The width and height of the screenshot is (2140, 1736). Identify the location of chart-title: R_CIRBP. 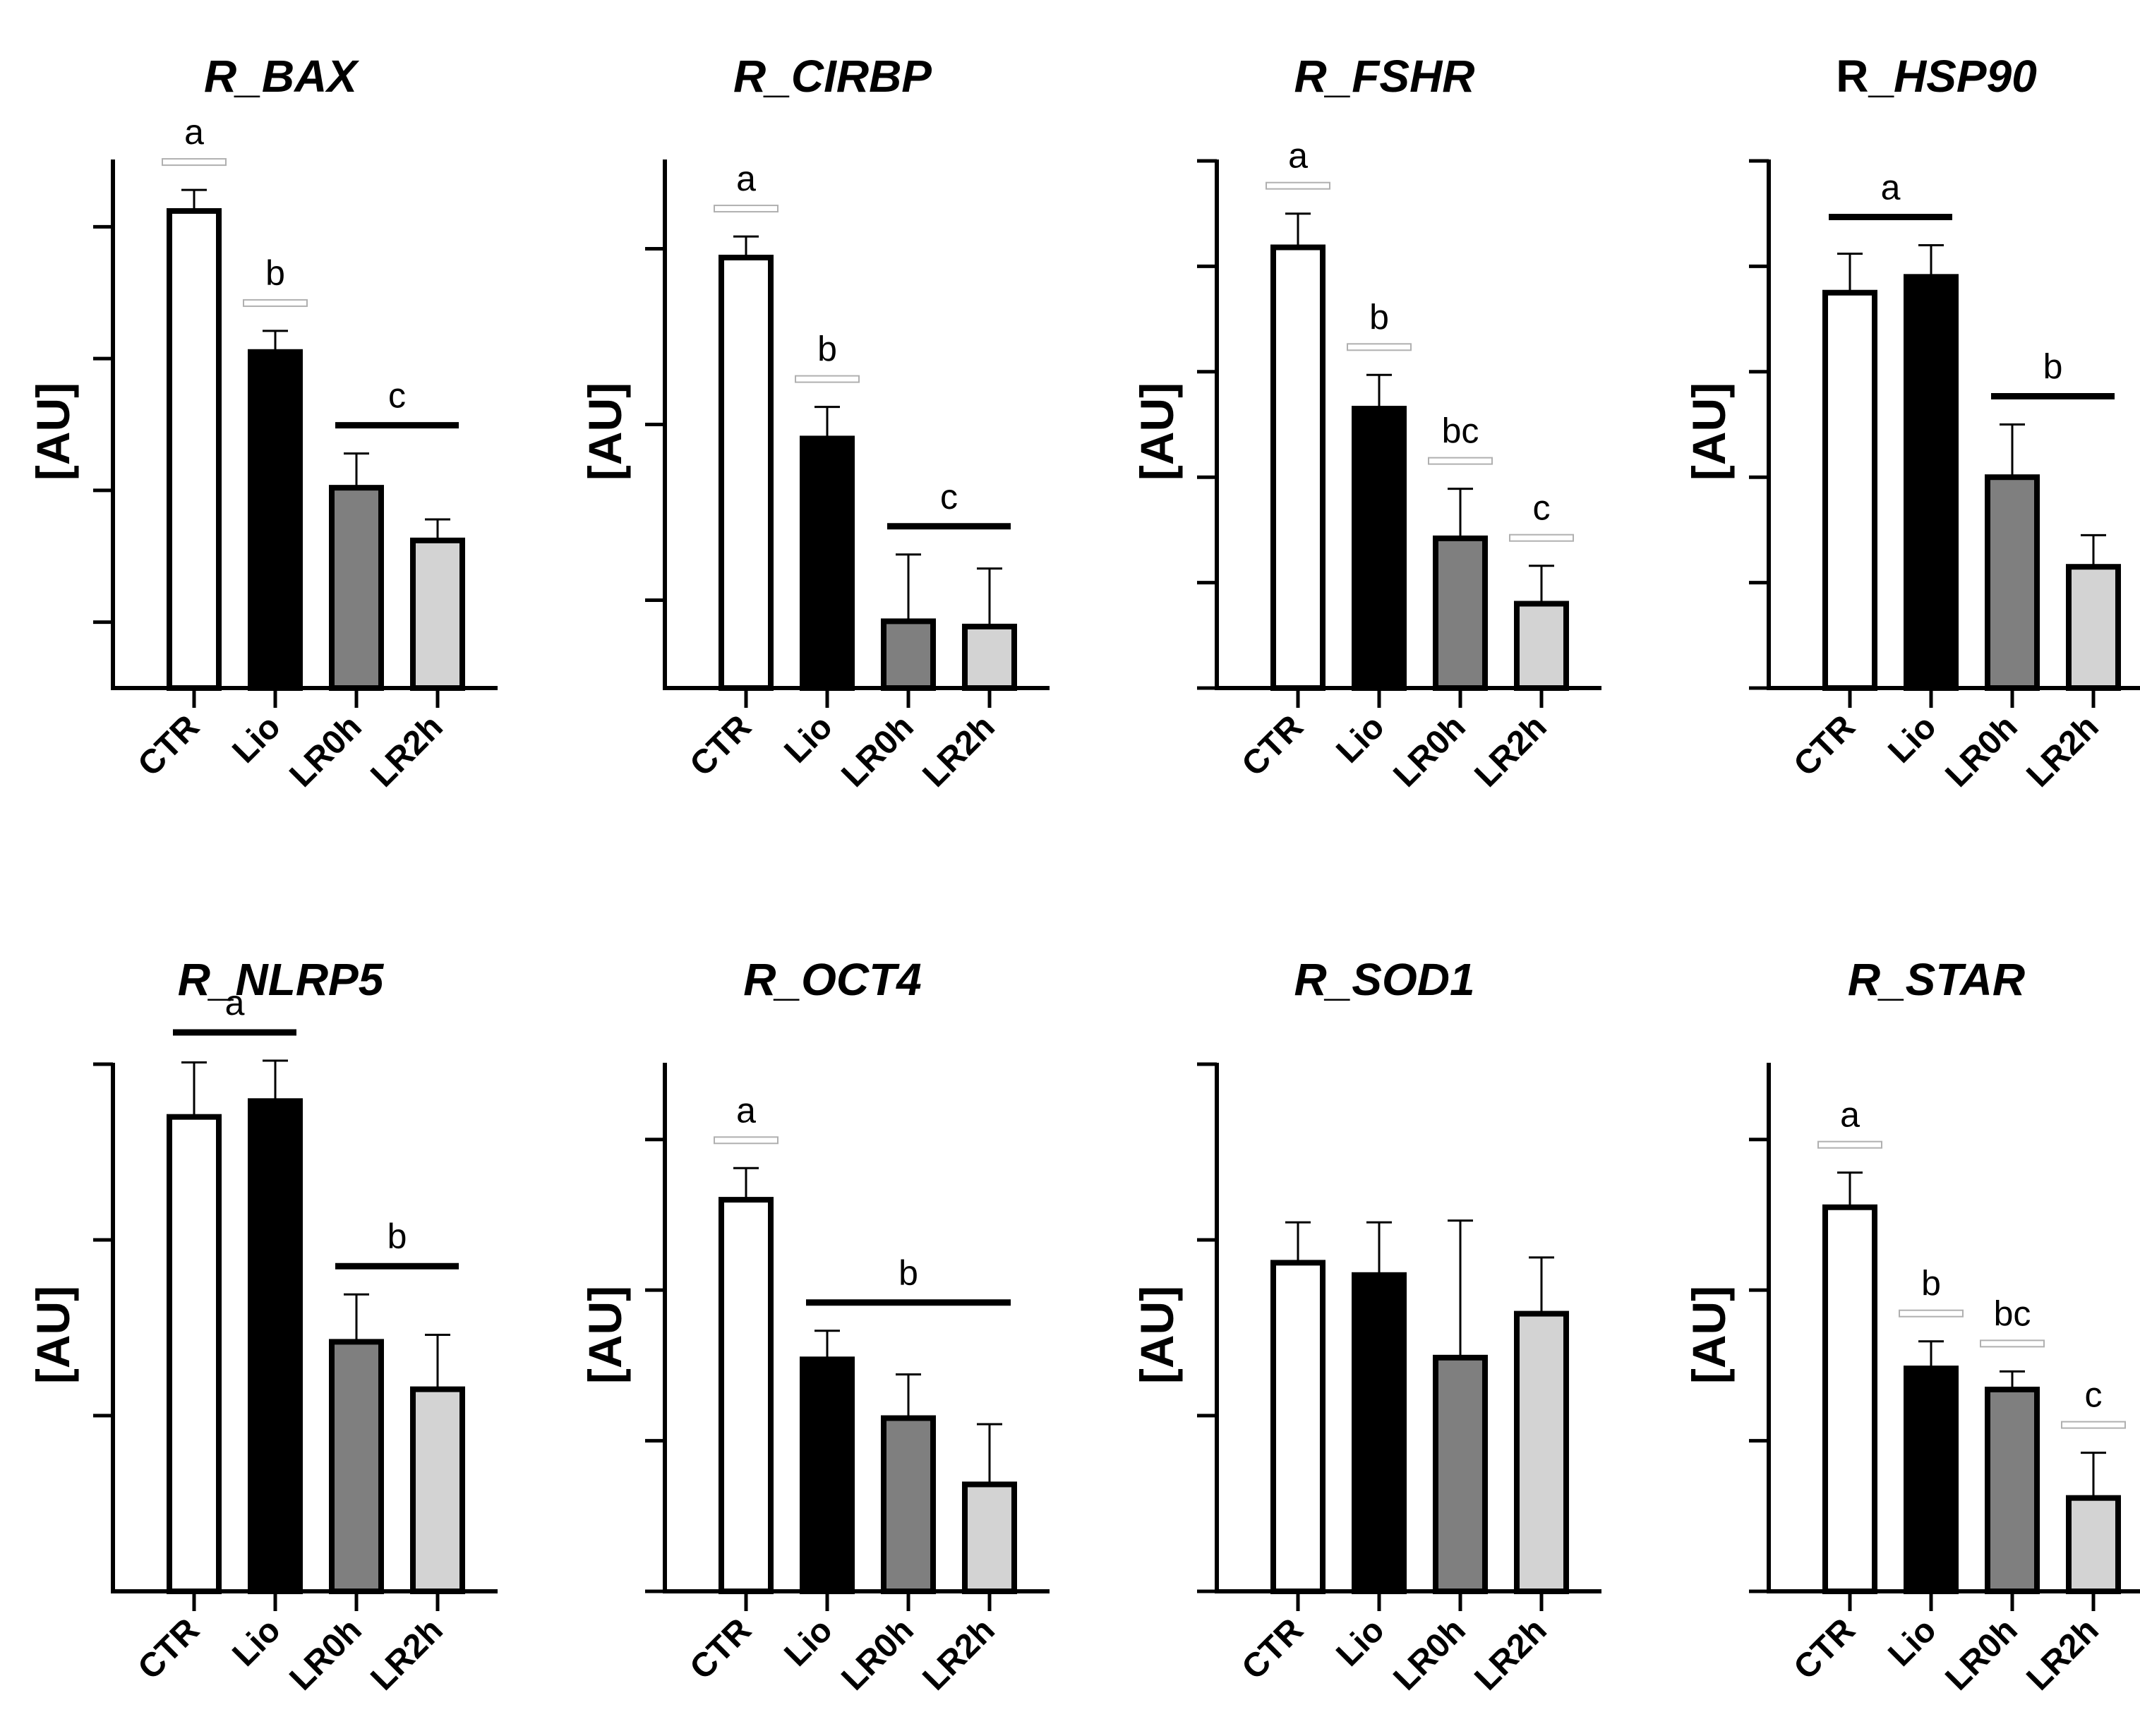
(832, 76).